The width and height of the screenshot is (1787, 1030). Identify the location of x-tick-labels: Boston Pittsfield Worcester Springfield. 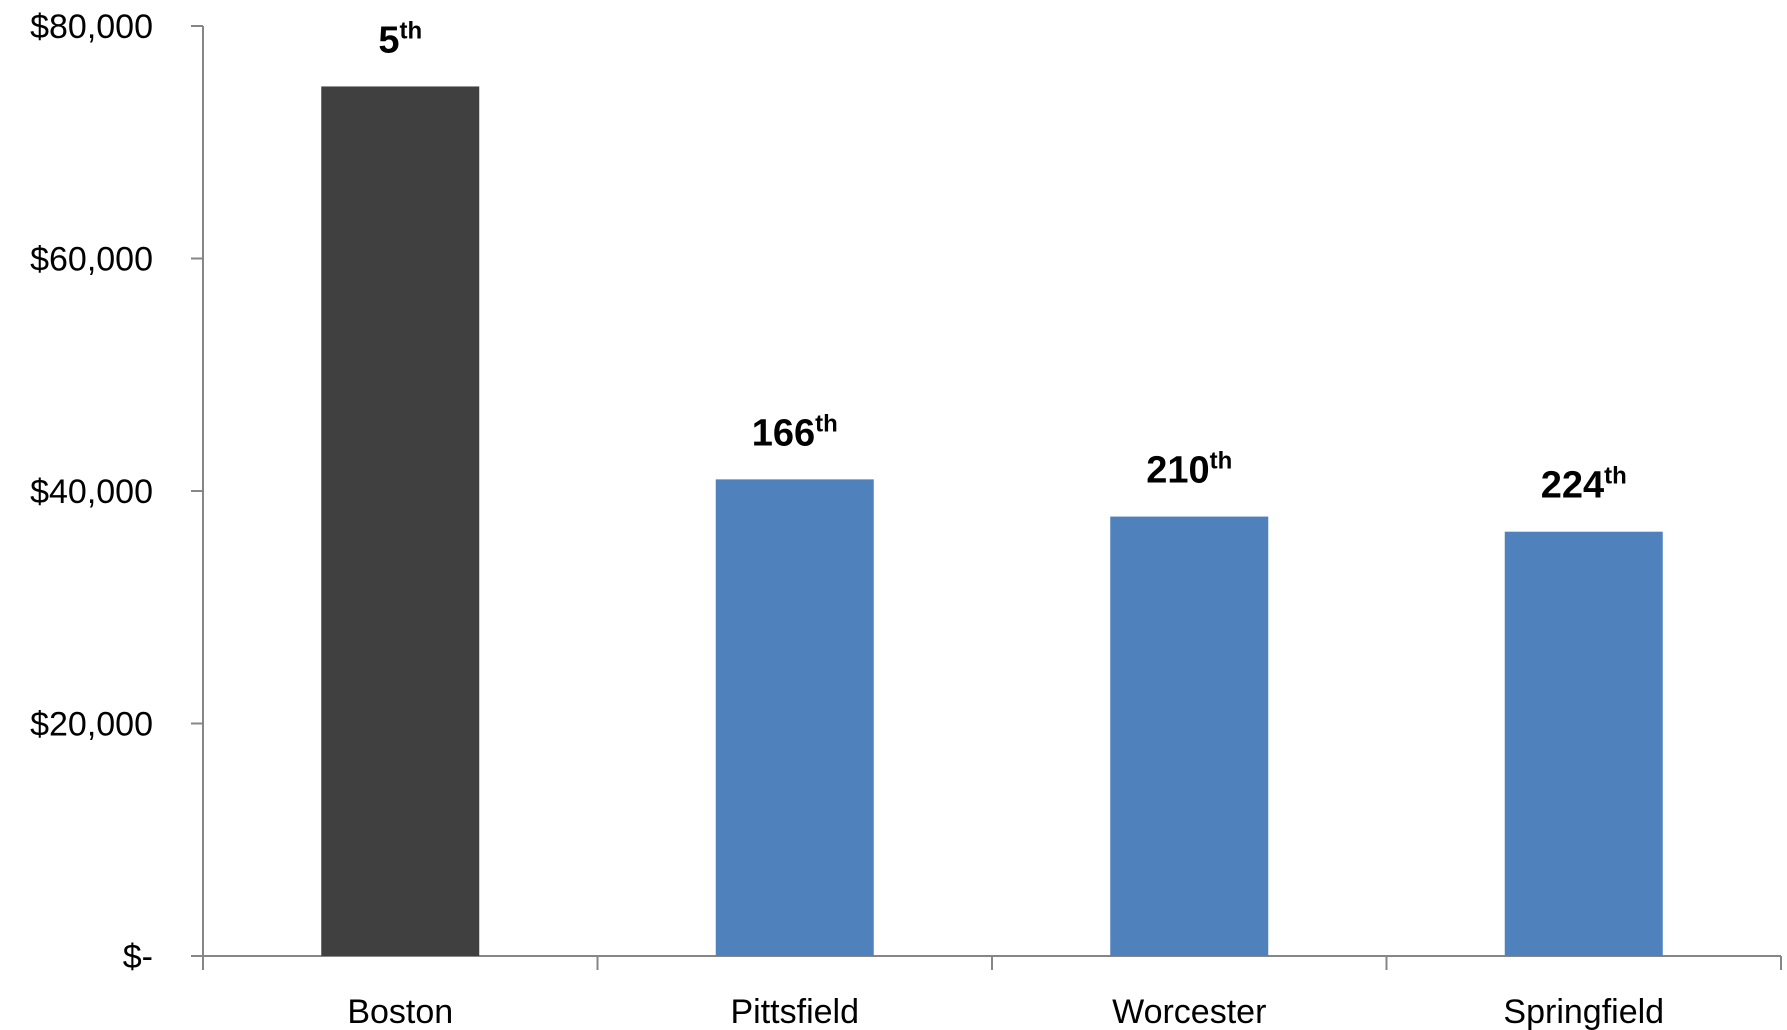
(1005, 1011).